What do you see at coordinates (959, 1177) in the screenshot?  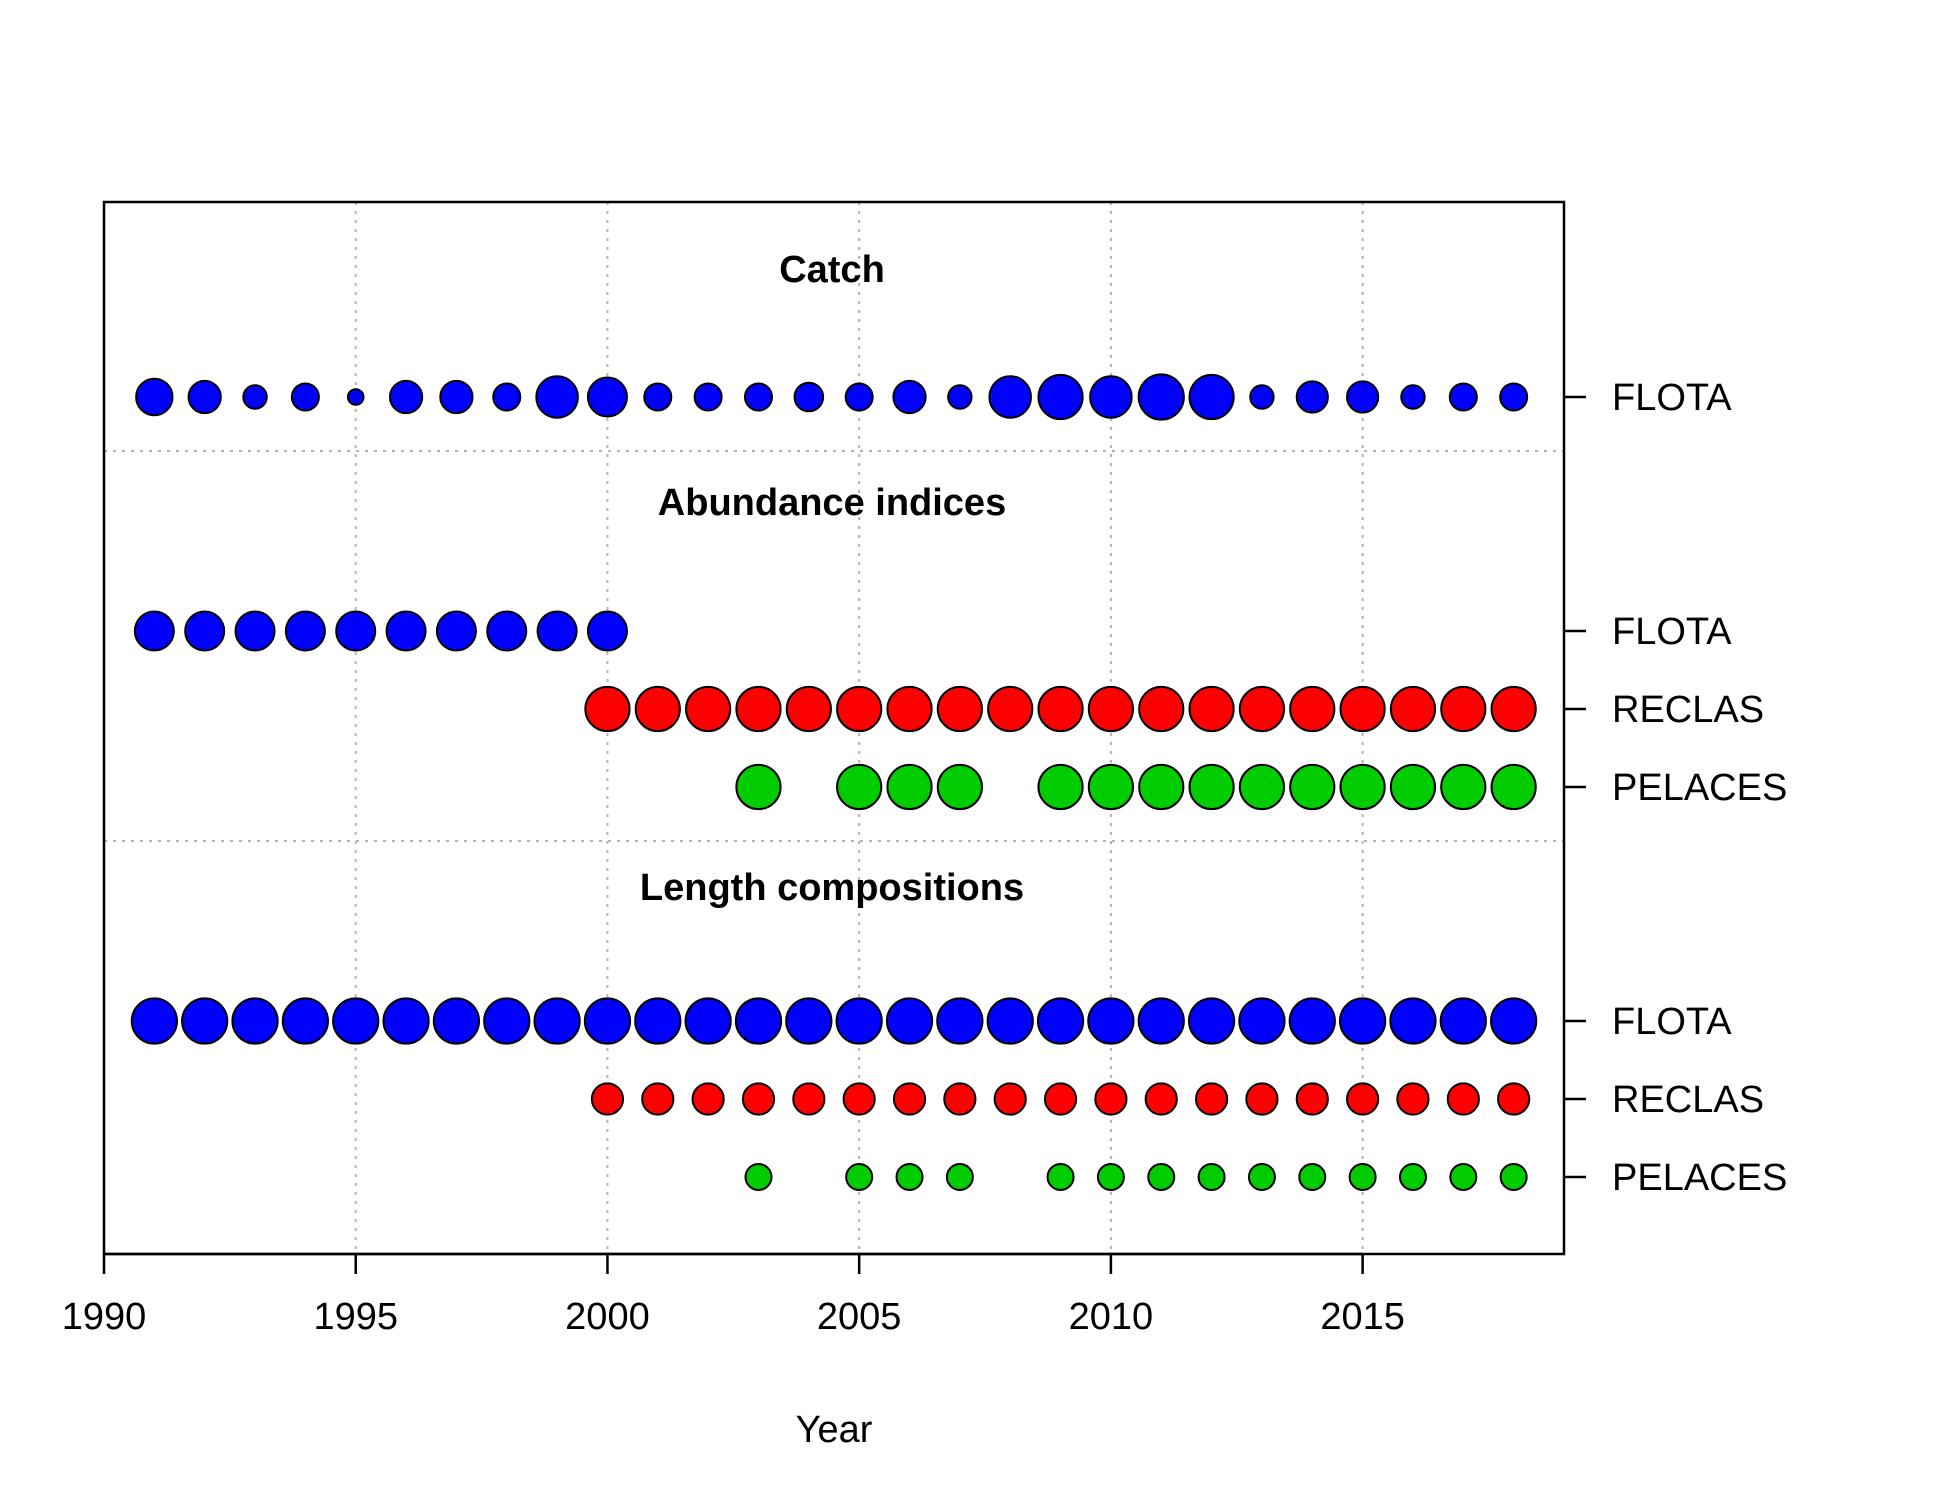 I see `bubble-3-pelaces-2007` at bounding box center [959, 1177].